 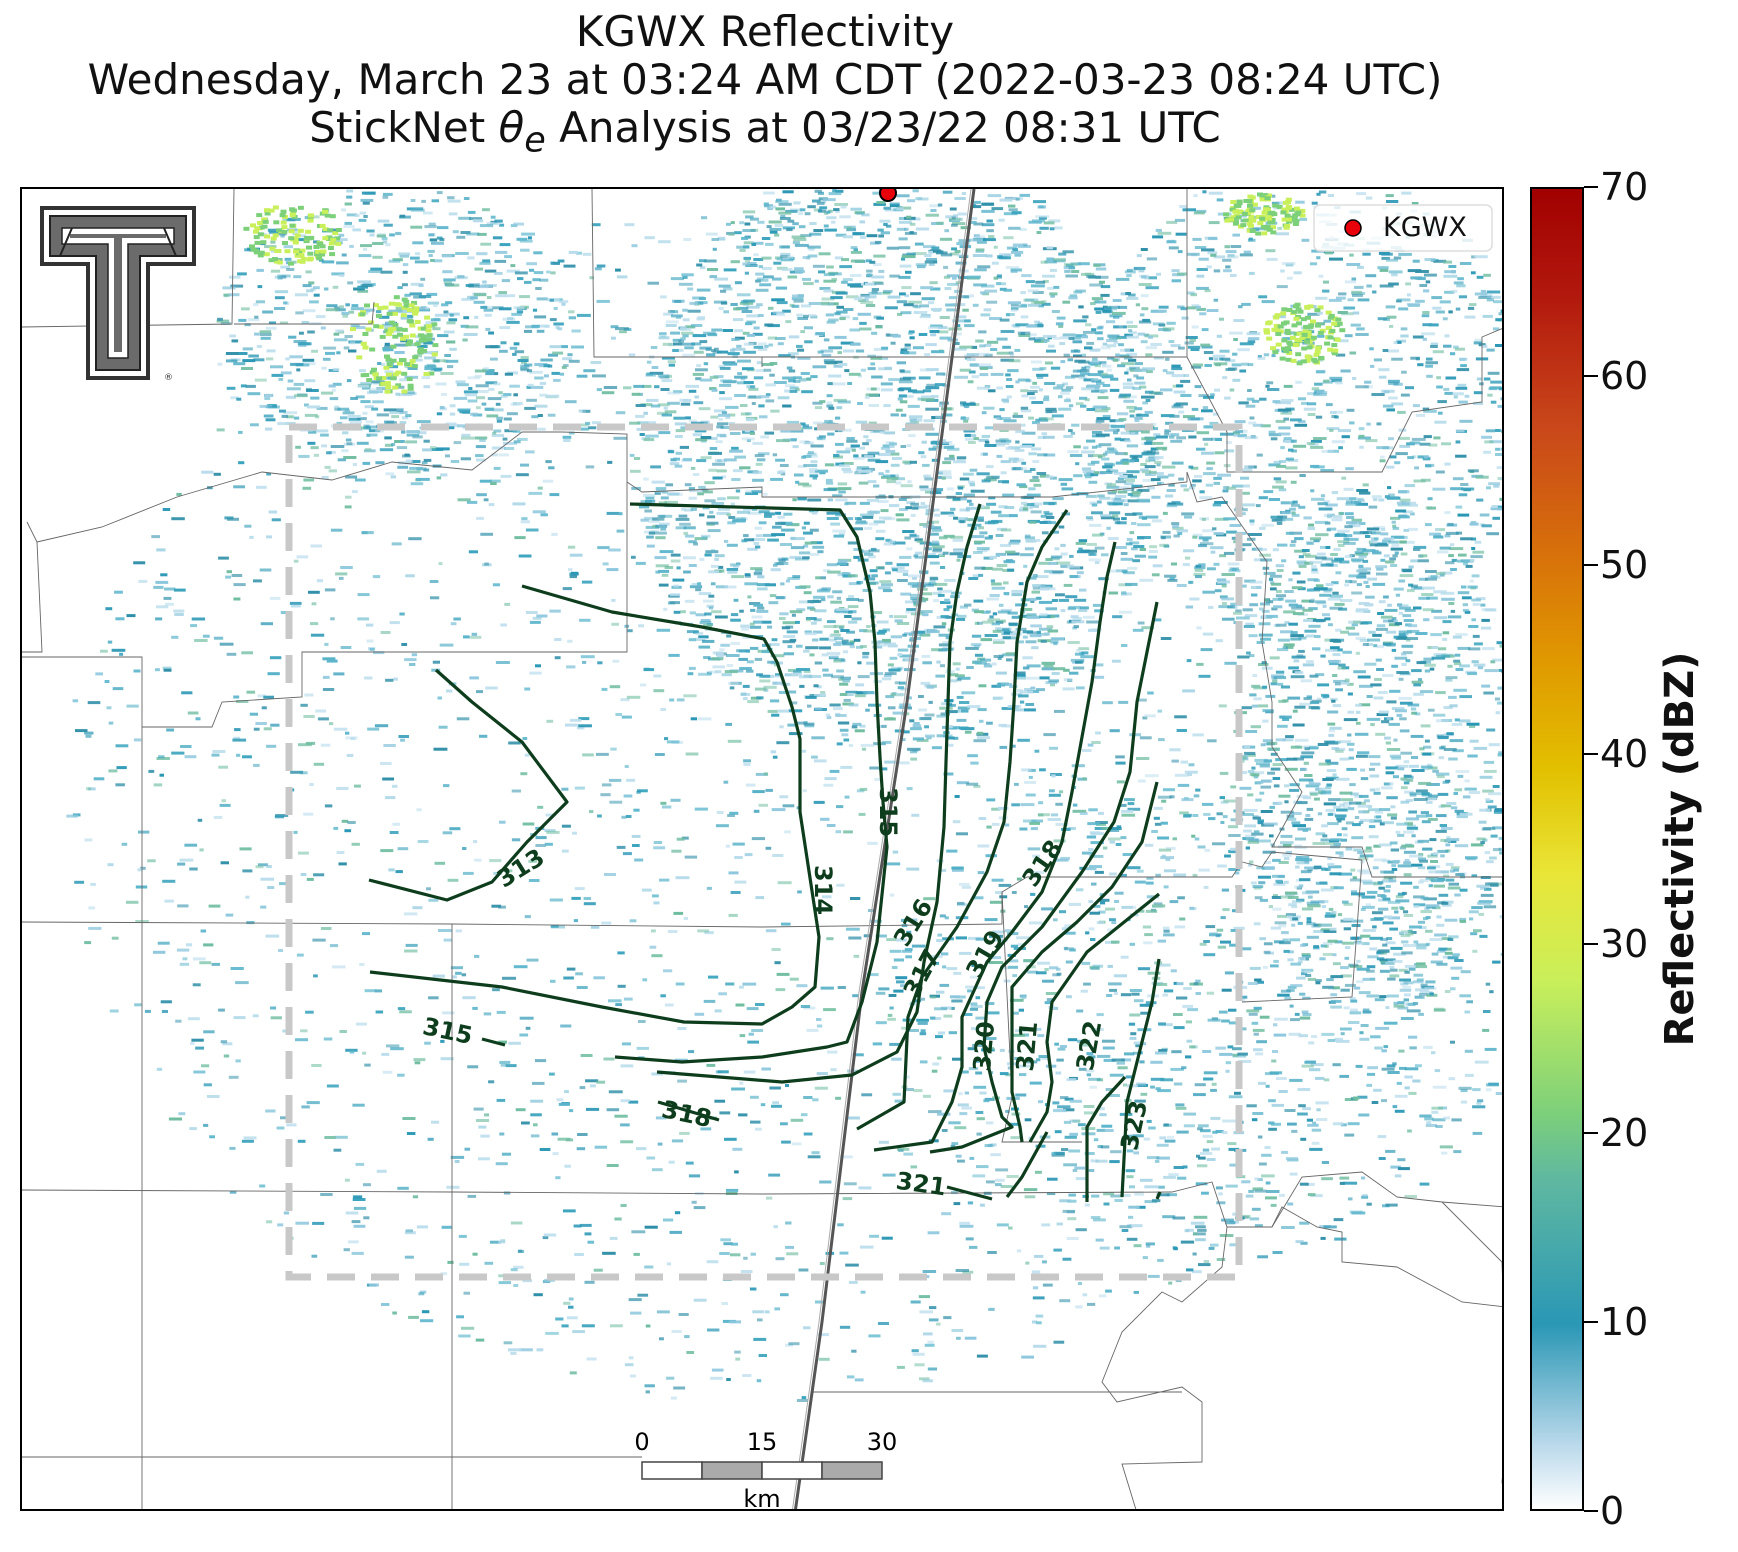 What do you see at coordinates (888, 812) in the screenshot?
I see `contour-label: 315` at bounding box center [888, 812].